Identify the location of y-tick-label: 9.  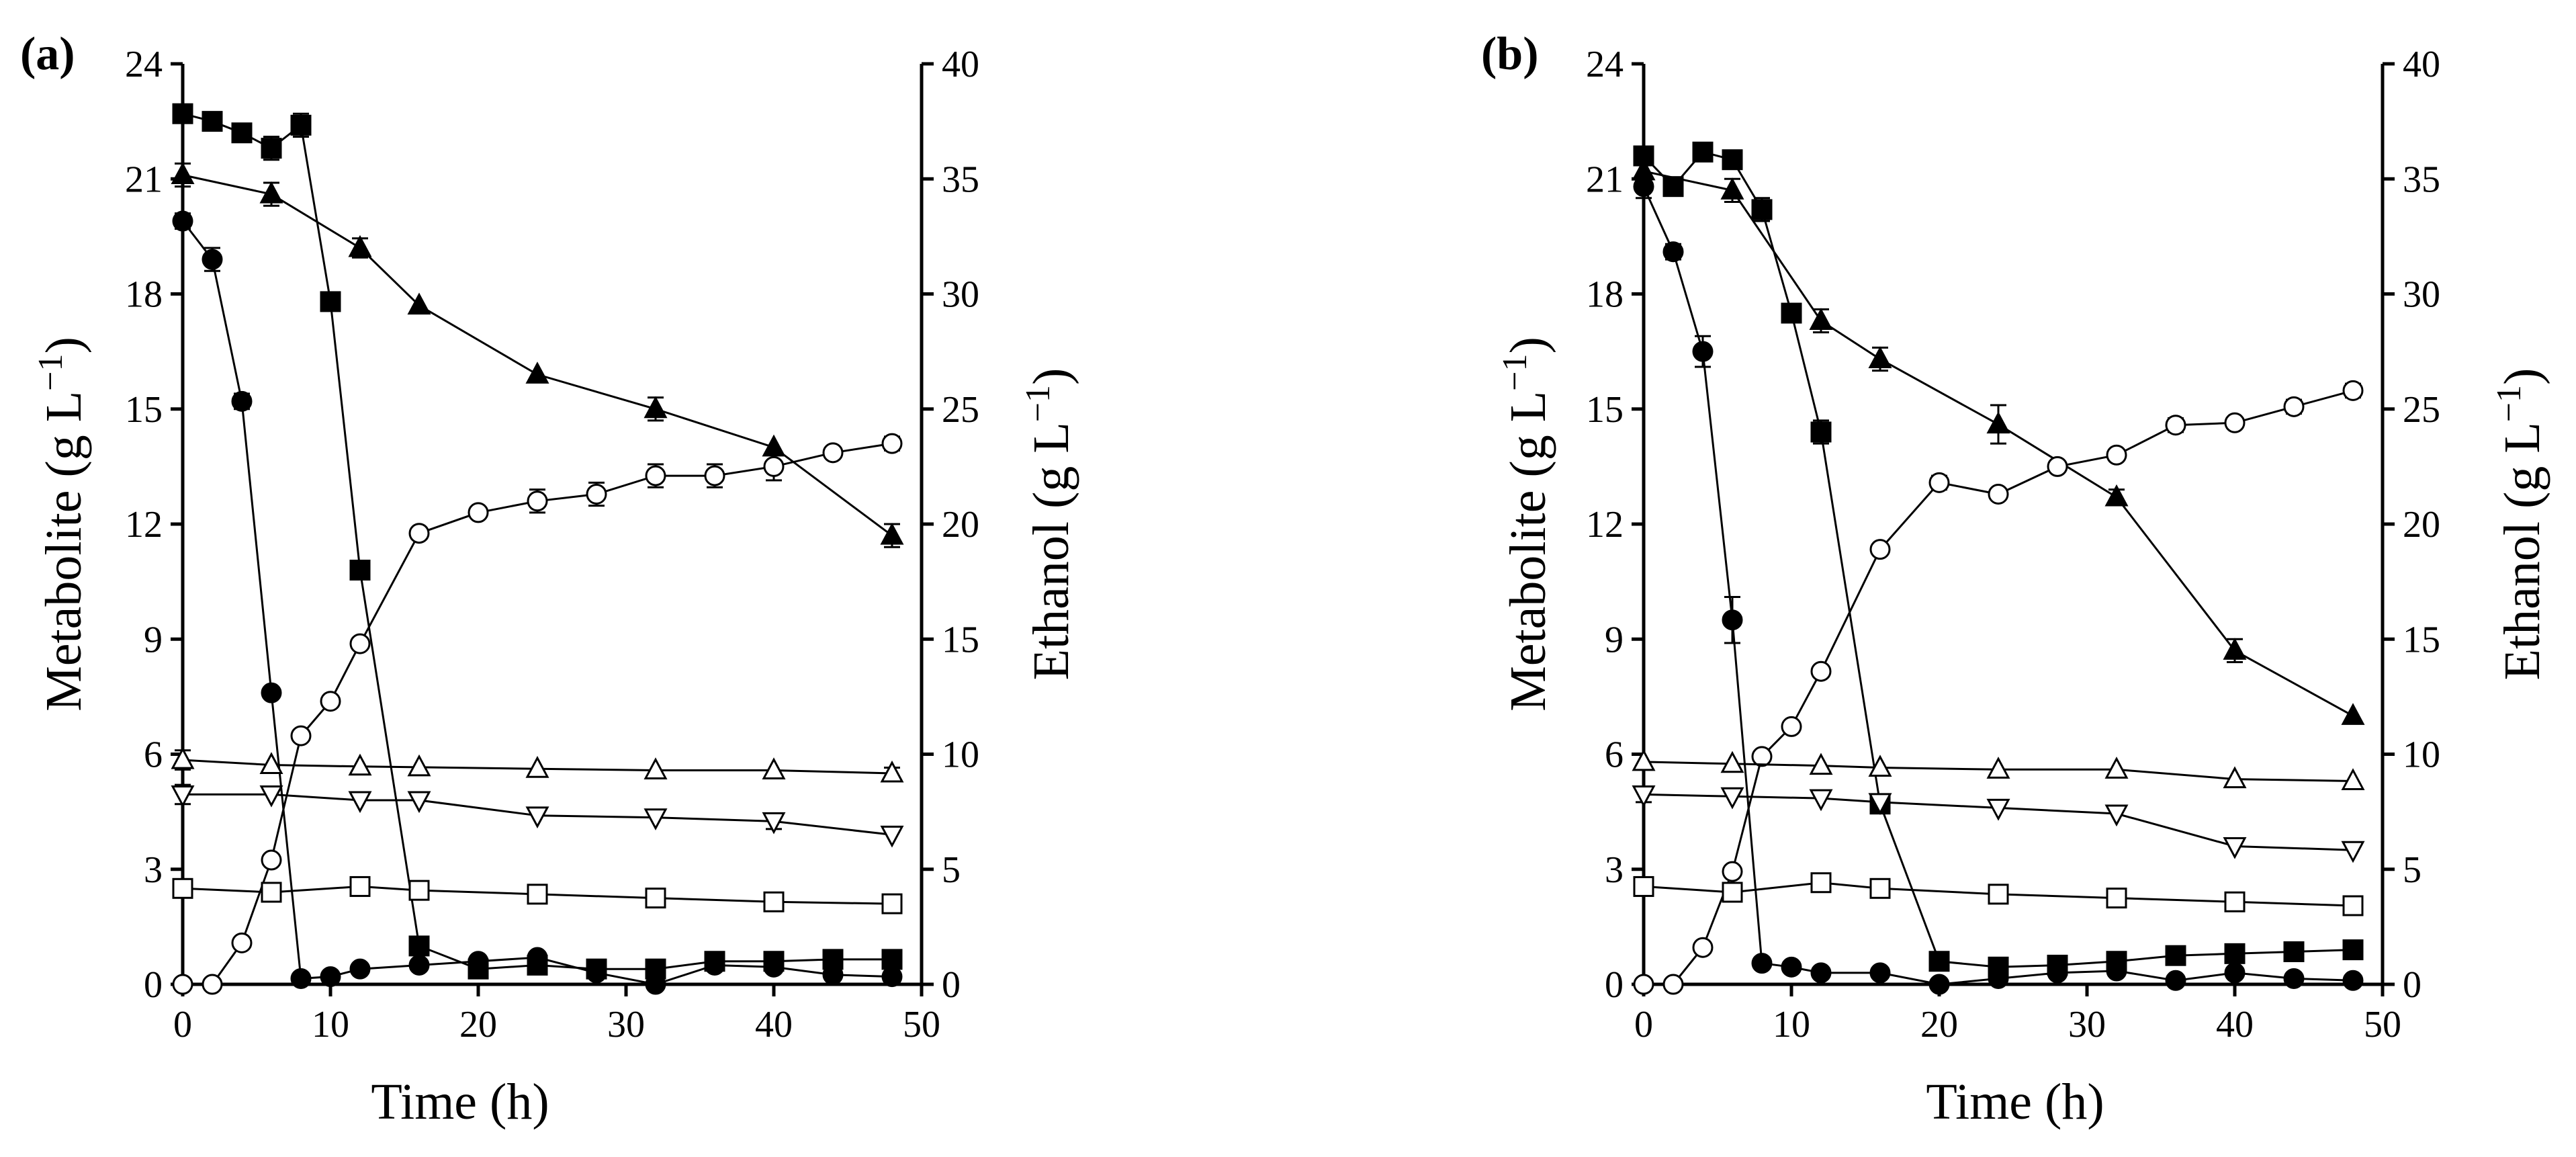
(1614, 639).